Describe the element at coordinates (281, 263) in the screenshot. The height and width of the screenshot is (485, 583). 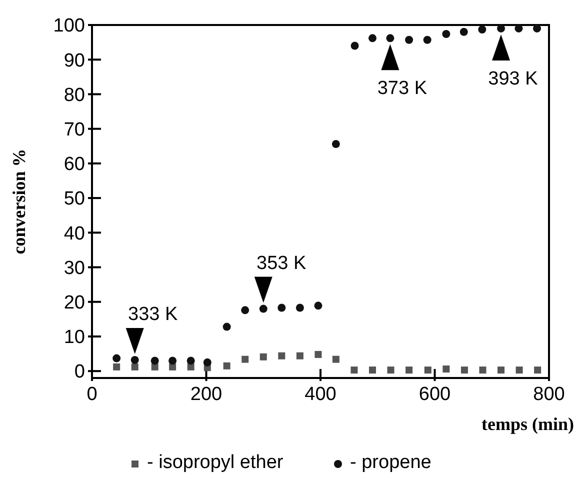
I see `annotation: 353 K` at that location.